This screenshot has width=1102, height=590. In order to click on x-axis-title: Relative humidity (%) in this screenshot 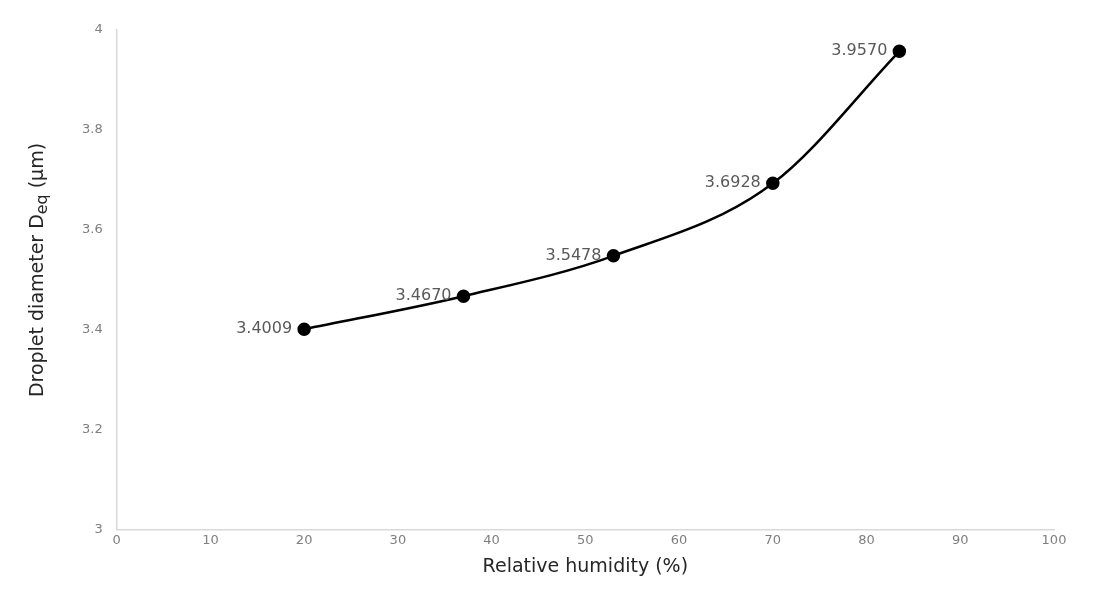, I will do `click(585, 564)`.